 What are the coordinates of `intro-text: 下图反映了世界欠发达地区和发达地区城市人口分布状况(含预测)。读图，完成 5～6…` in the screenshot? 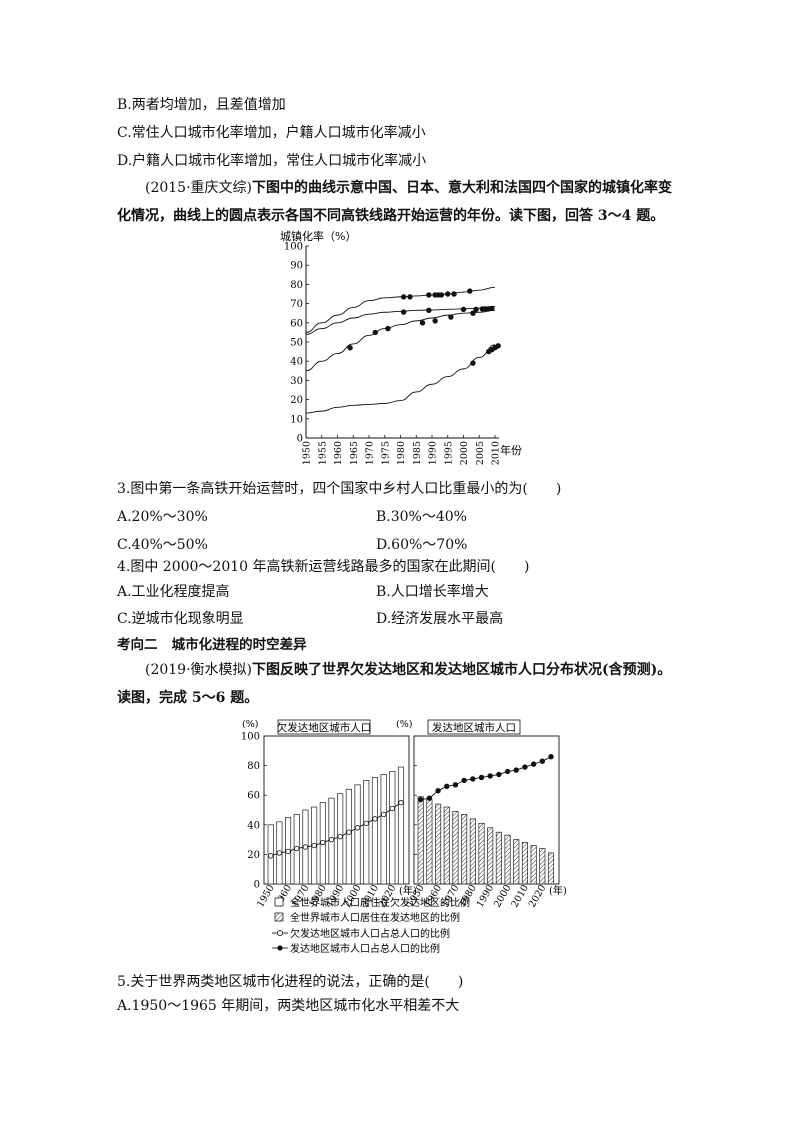 It's located at (394, 684).